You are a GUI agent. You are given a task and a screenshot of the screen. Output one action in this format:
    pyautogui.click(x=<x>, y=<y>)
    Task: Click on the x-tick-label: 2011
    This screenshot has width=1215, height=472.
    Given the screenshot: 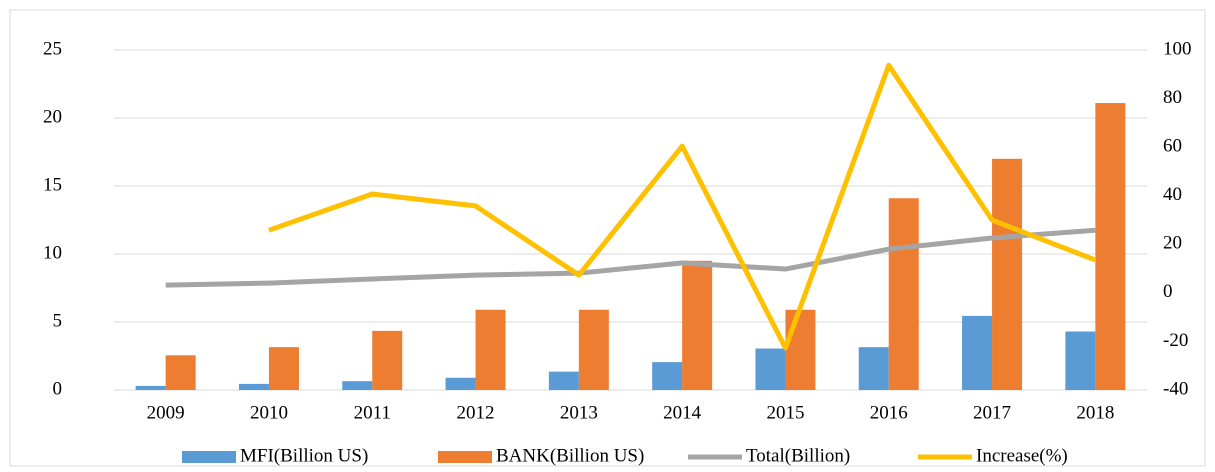 What is the action you would take?
    pyautogui.click(x=372, y=412)
    